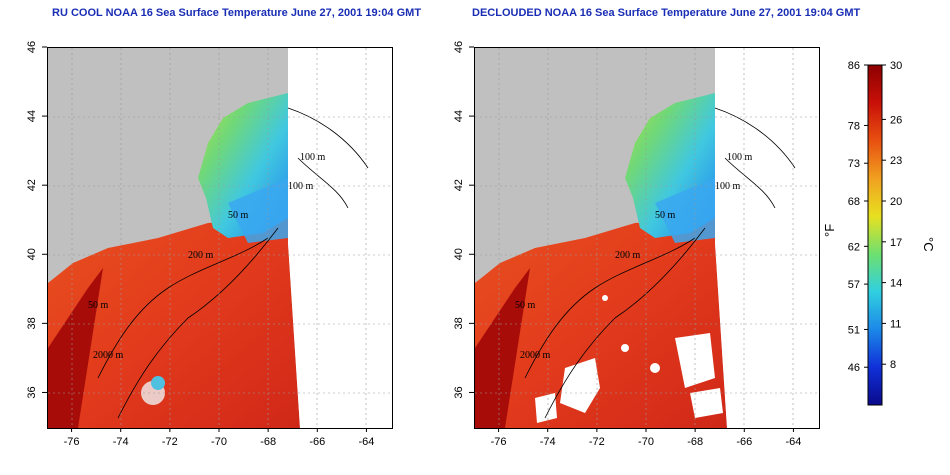  I want to click on fahrenheit-tick-label: 51, so click(854, 330).